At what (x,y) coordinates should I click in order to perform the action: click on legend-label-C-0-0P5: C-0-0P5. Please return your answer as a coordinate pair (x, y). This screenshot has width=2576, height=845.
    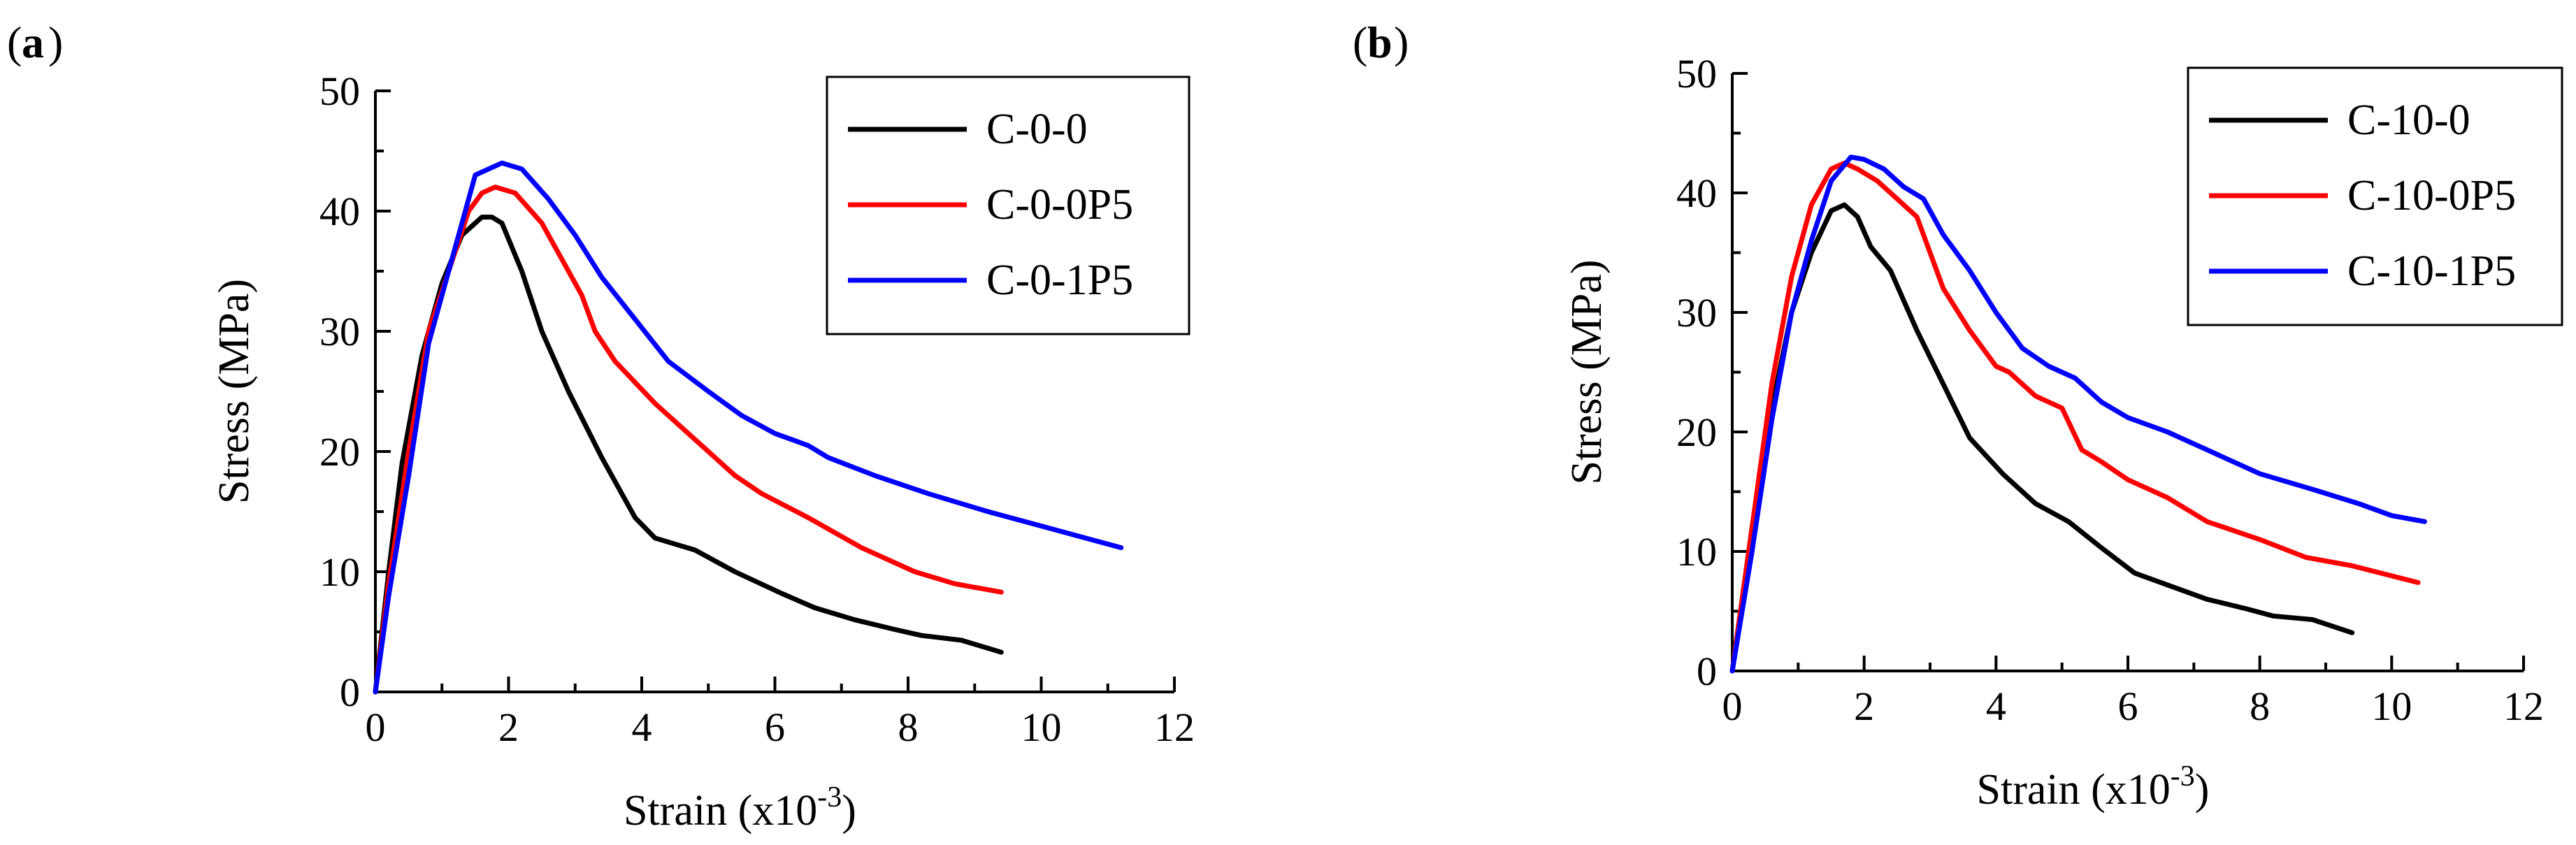
    Looking at the image, I should click on (1059, 205).